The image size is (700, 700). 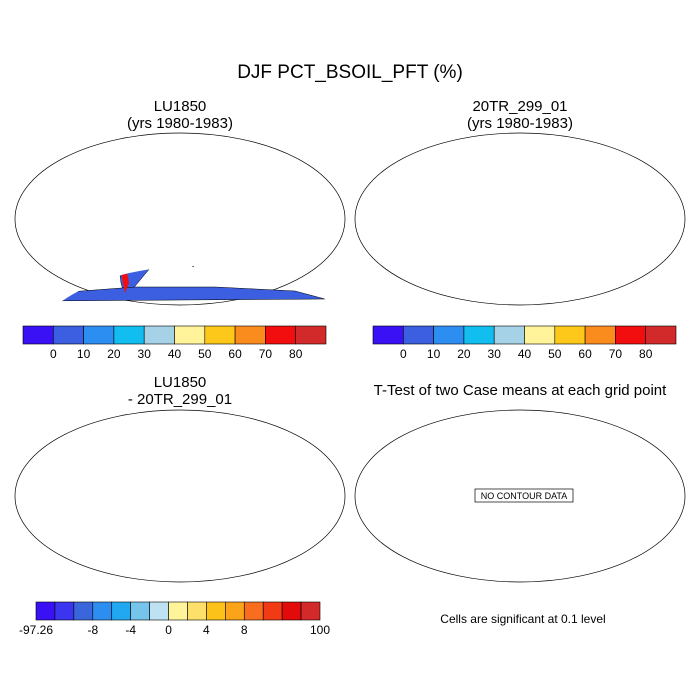 I want to click on panel-bl-title-line1: LU1850, so click(x=180, y=382).